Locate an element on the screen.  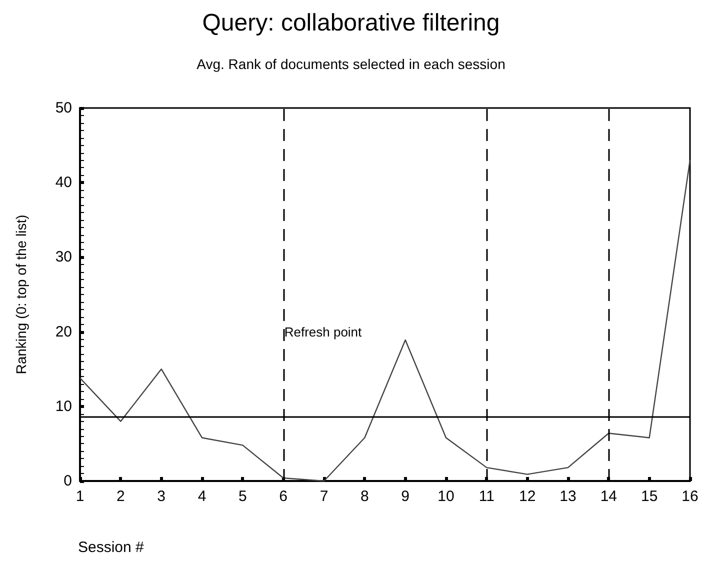
y-axis-title: Ranking (0: top of the list) is located at coordinates (21, 294).